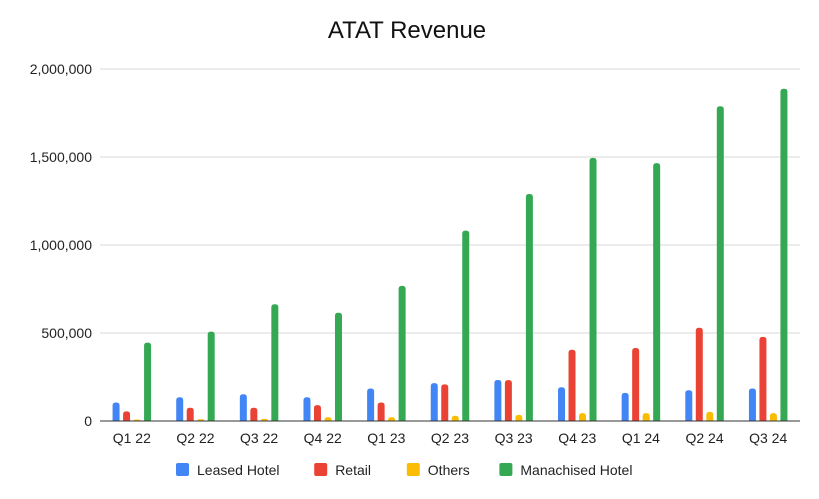 This screenshot has height=499, width=819. I want to click on legend: Leased Hotel Retail Others Manachised Hotel, so click(404, 470).